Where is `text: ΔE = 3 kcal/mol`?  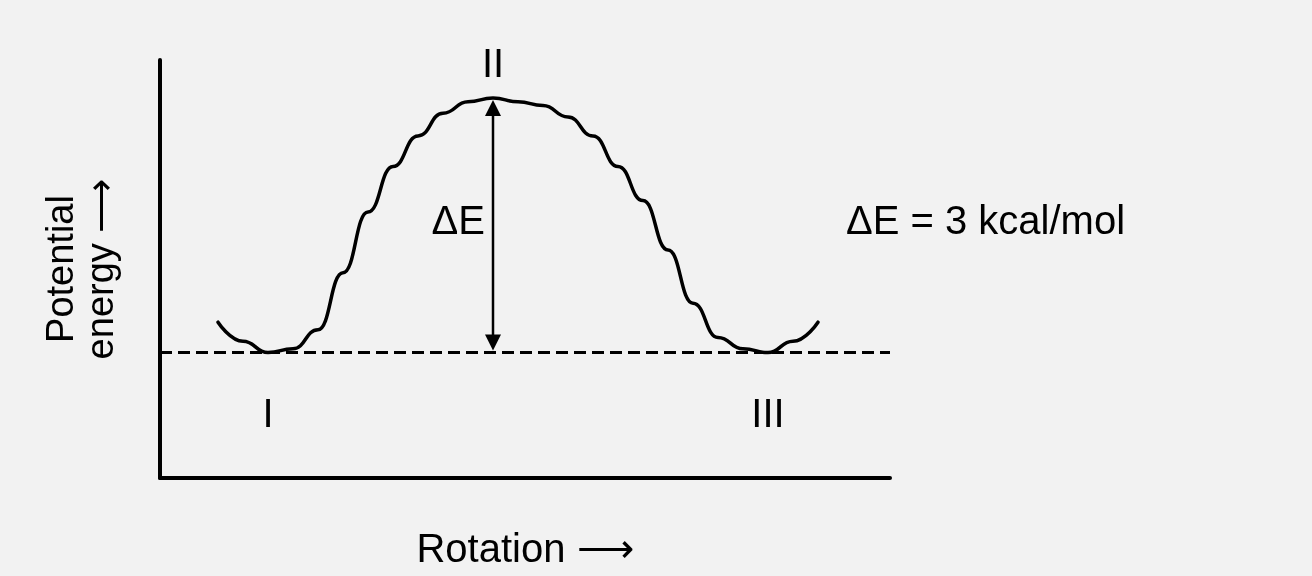 text: ΔE = 3 kcal/mol is located at coordinates (986, 220).